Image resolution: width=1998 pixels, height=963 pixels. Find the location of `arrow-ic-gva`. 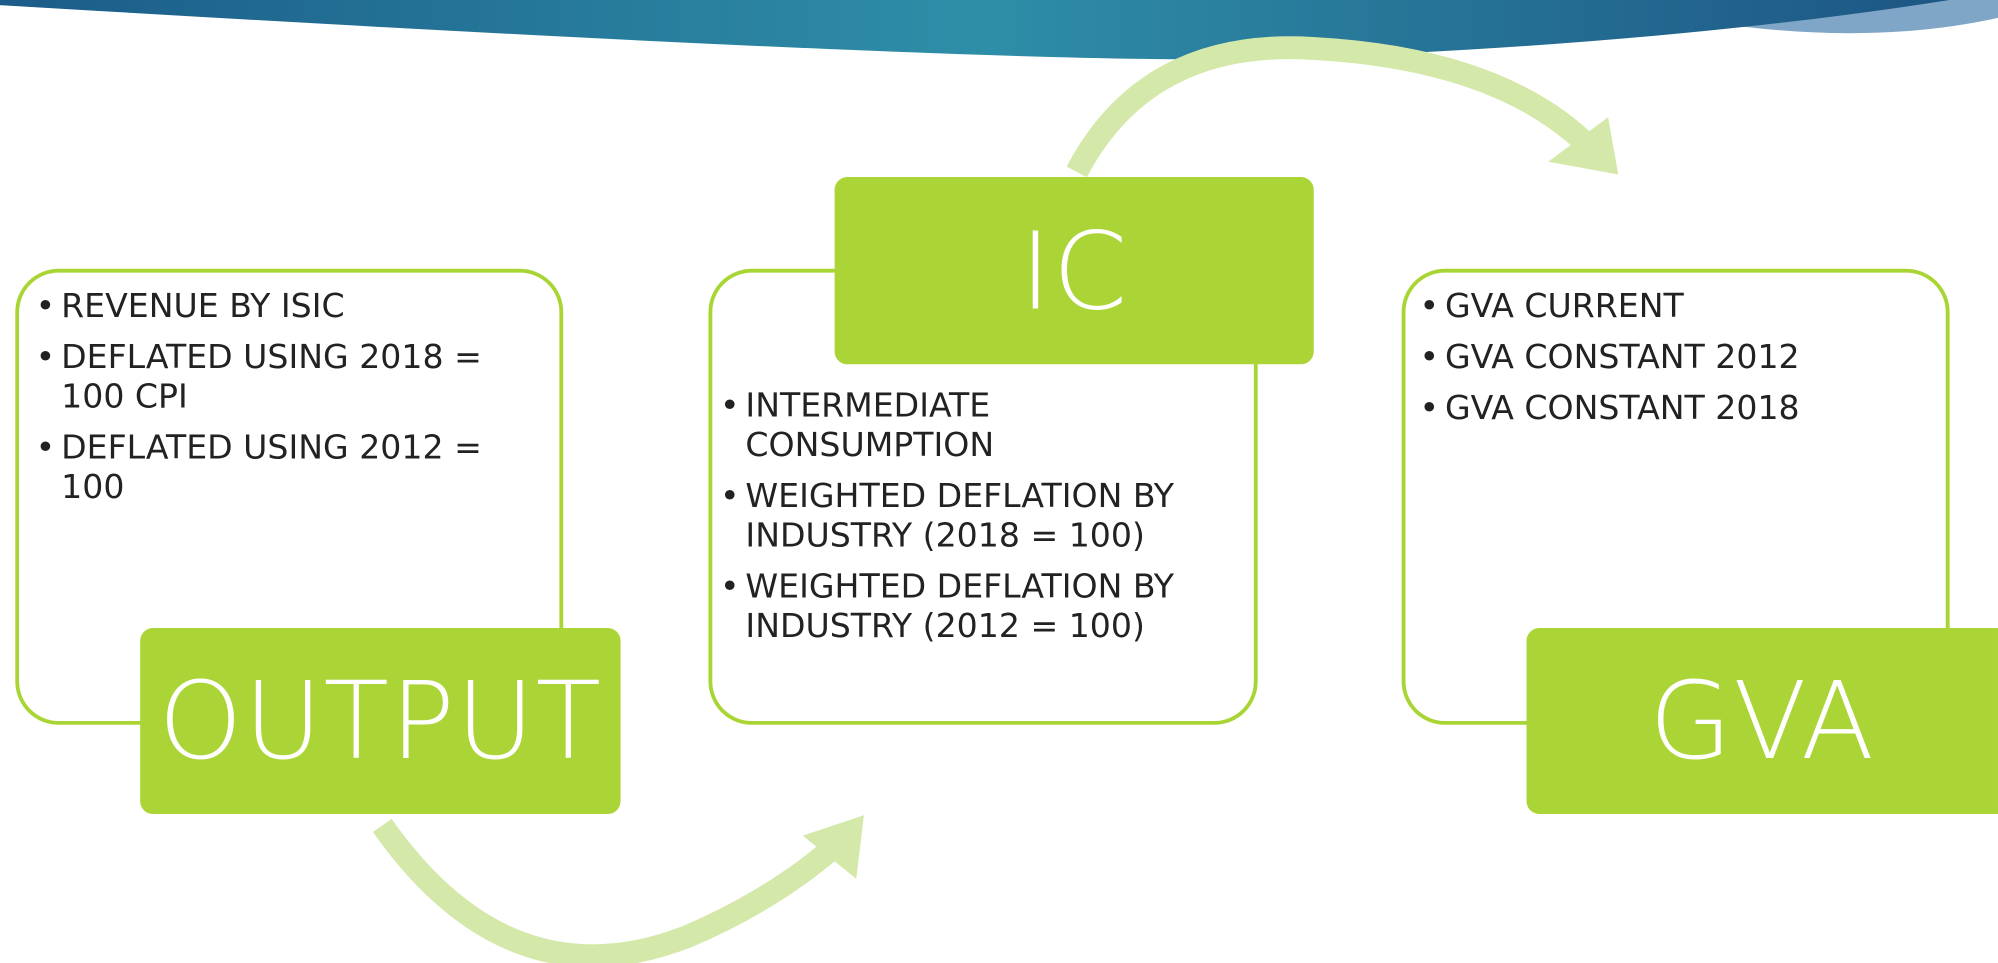

arrow-ic-gva is located at coordinates (1334, 107).